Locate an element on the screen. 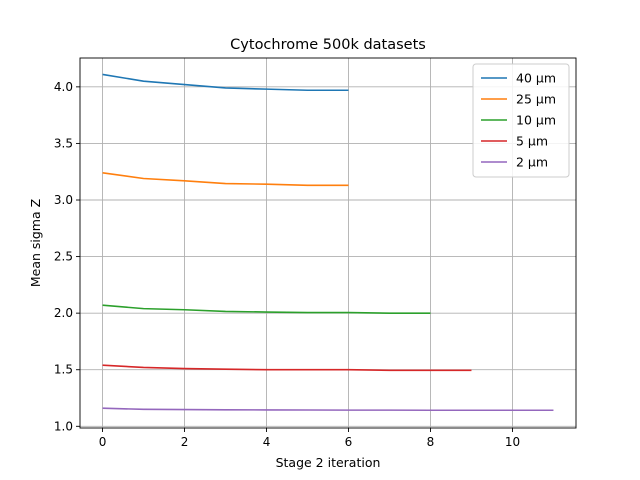  legend-label: 5 µm is located at coordinates (532, 141).